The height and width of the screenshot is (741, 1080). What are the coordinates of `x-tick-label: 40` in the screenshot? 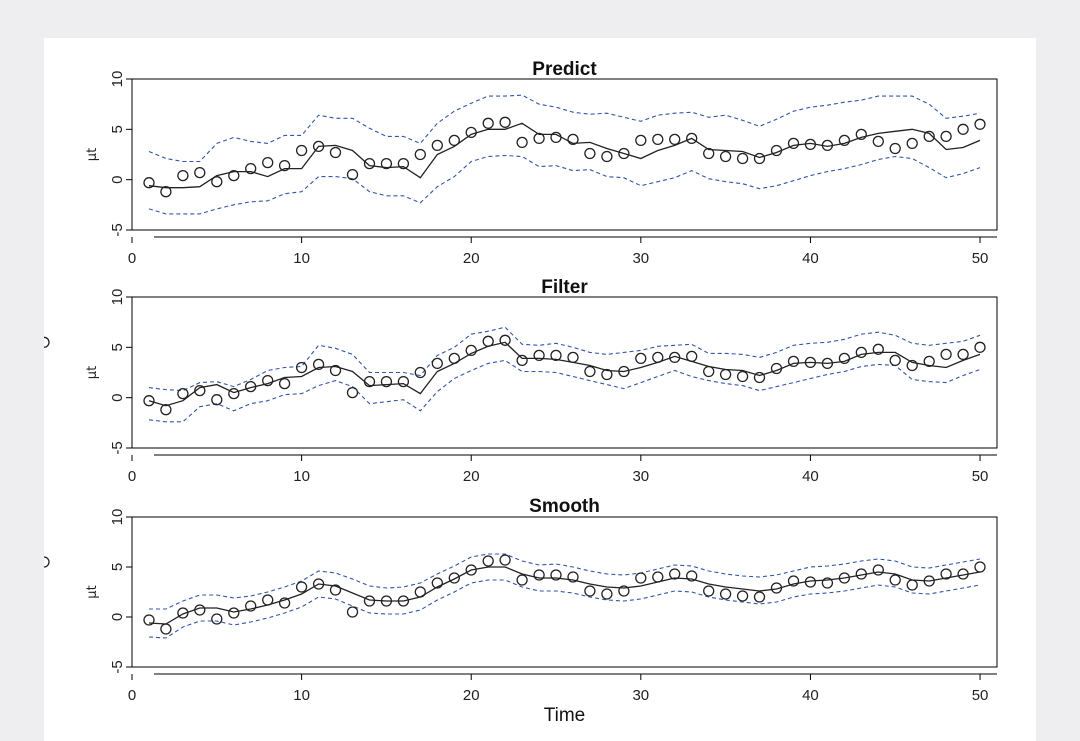 It's located at (810, 476).